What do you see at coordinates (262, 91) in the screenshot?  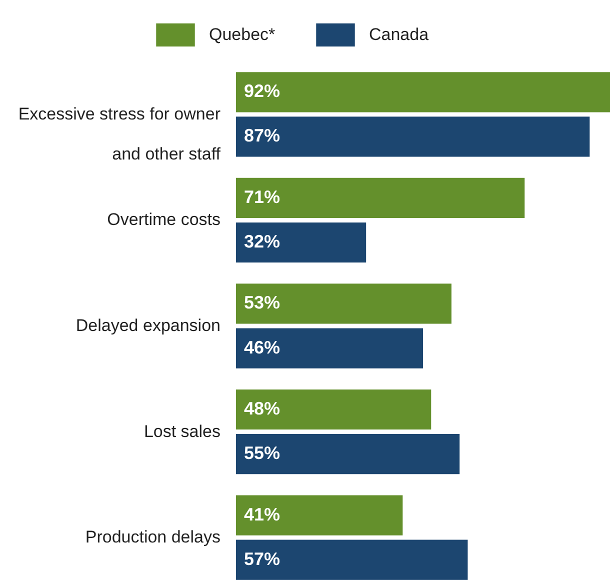 I see `data-label: 92%` at bounding box center [262, 91].